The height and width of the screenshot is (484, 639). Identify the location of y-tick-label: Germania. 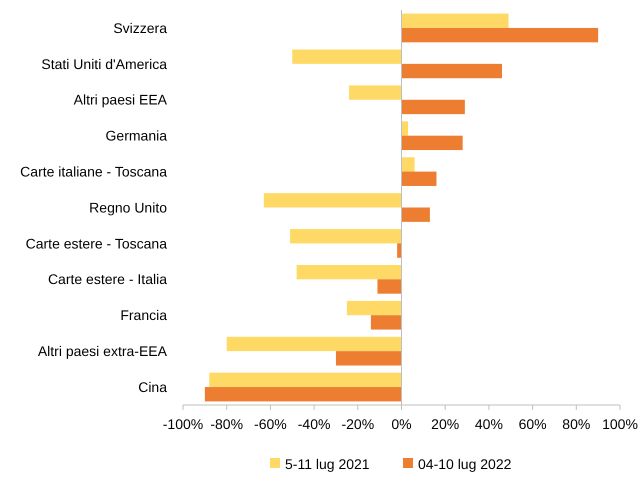
(137, 136).